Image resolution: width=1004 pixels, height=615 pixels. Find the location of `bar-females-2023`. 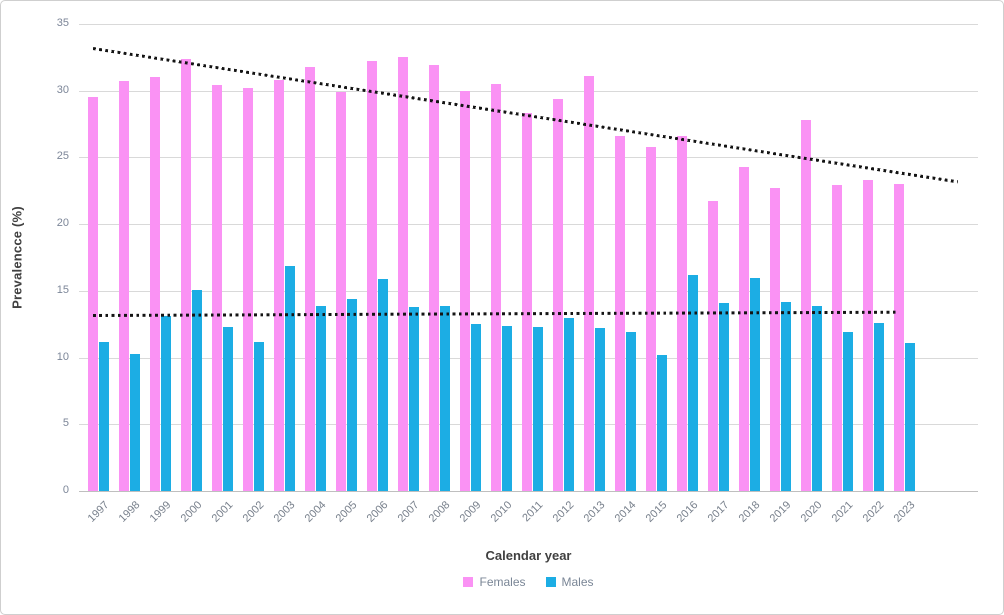

bar-females-2023 is located at coordinates (898, 337).